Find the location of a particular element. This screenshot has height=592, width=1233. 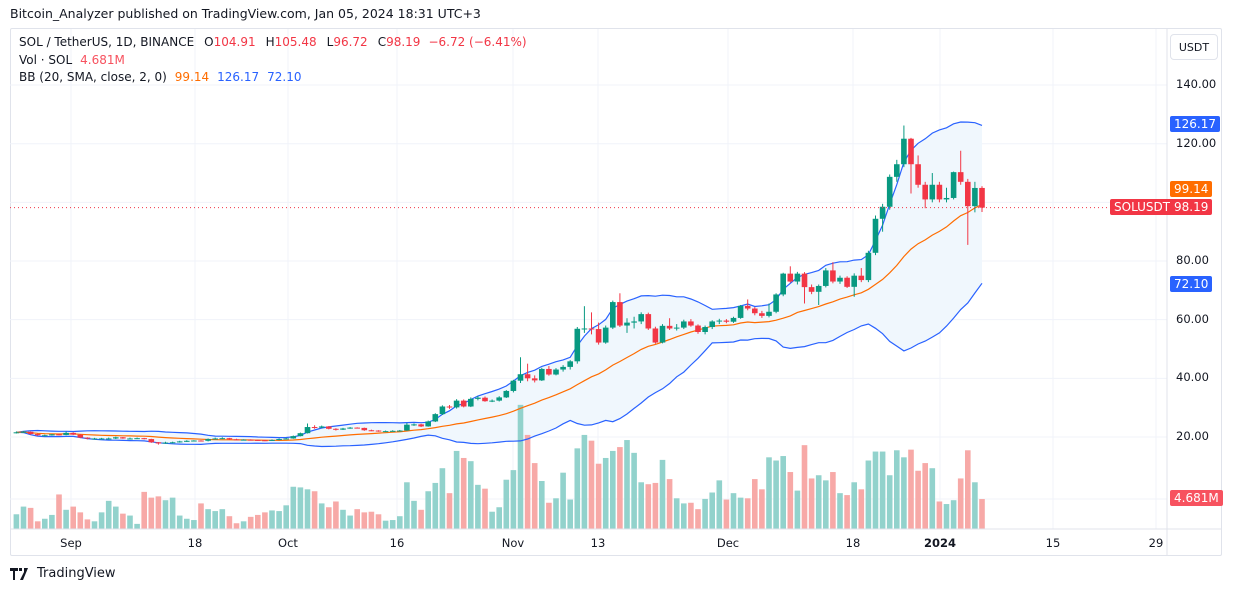

volume-label: Vol · SOL is located at coordinates (46, 60).